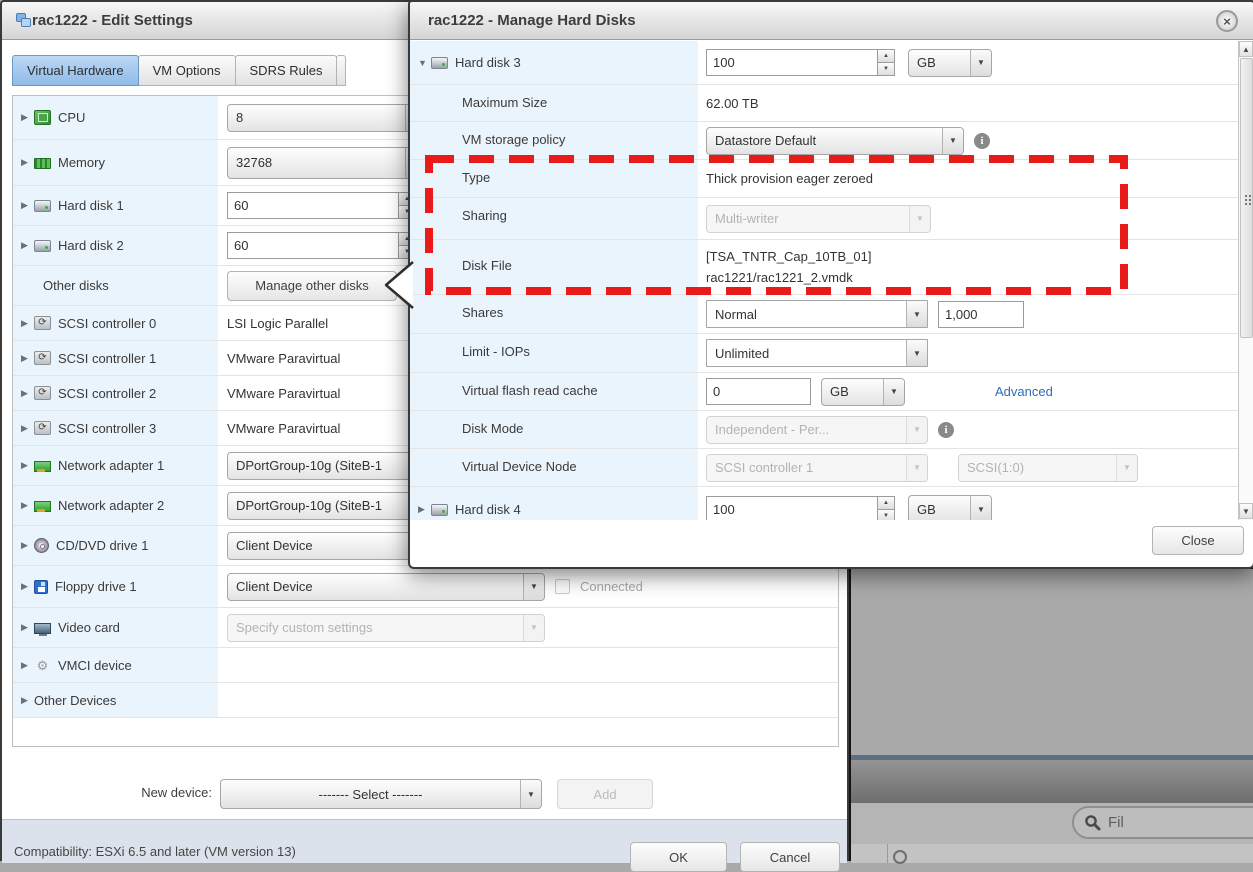  I want to click on scrollbar-thumb, so click(1246, 198).